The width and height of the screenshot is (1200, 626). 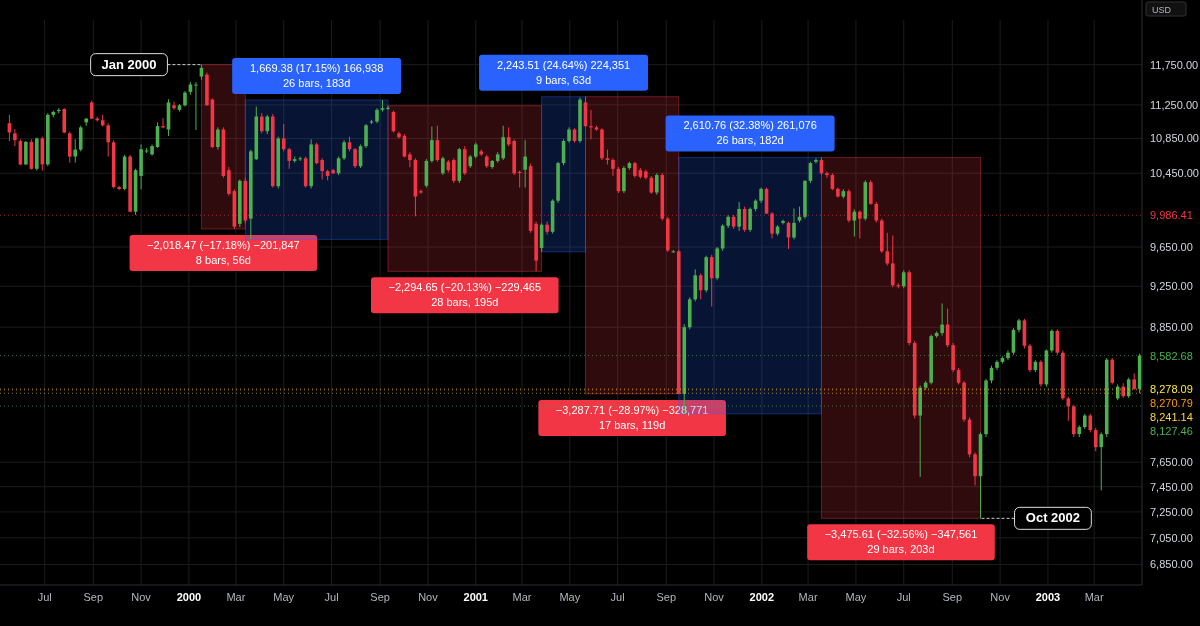 What do you see at coordinates (1171, 462) in the screenshot?
I see `y-tick-label: 7,650.00` at bounding box center [1171, 462].